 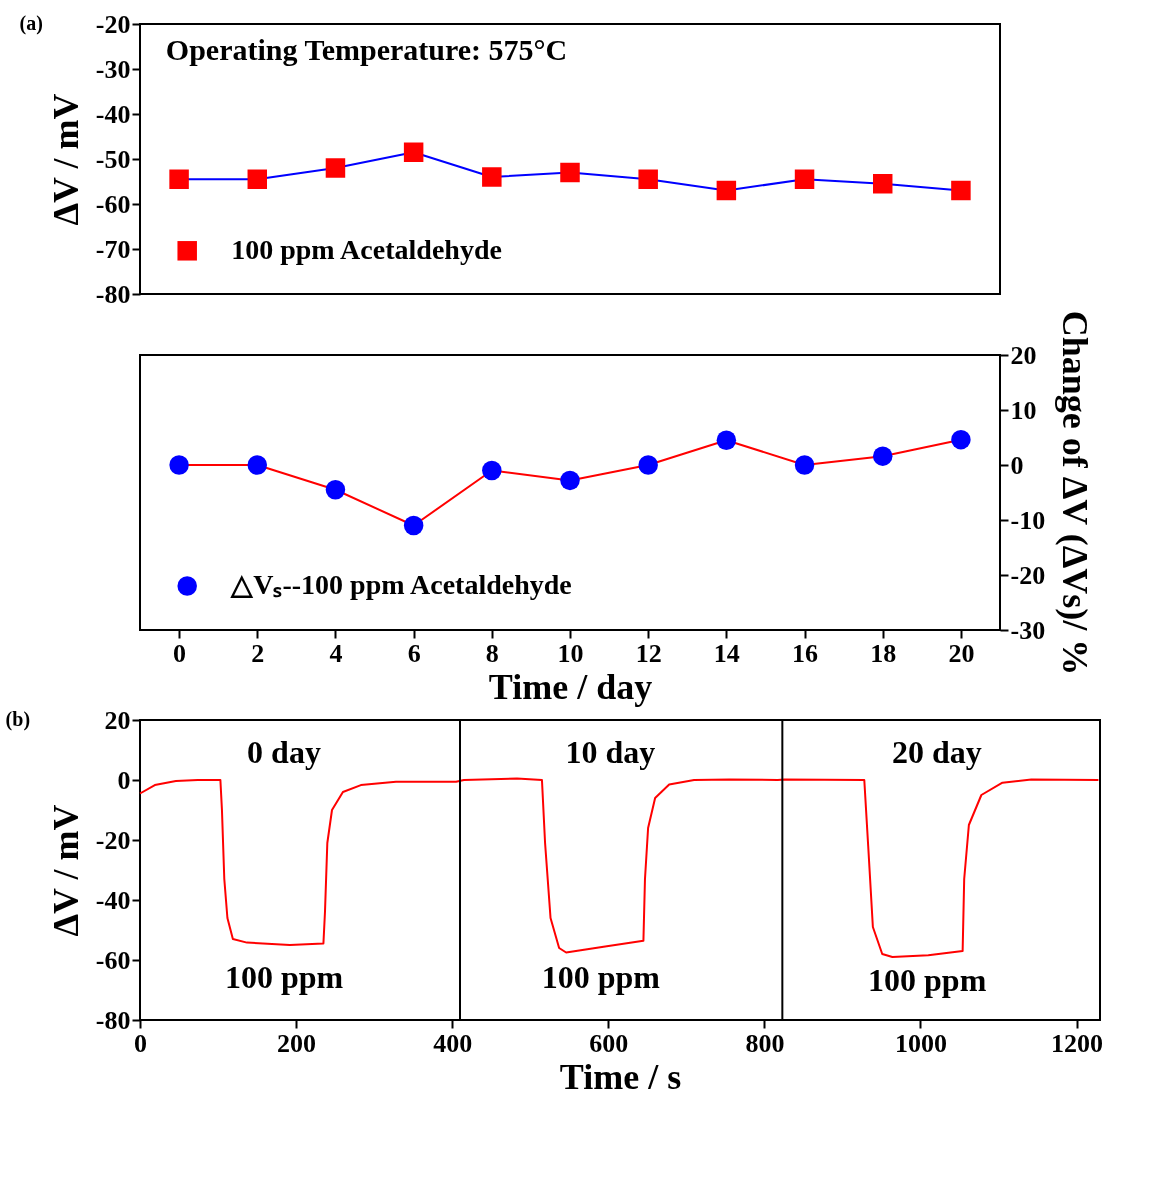 What do you see at coordinates (961, 653) in the screenshot?
I see `x-tick-label: 20` at bounding box center [961, 653].